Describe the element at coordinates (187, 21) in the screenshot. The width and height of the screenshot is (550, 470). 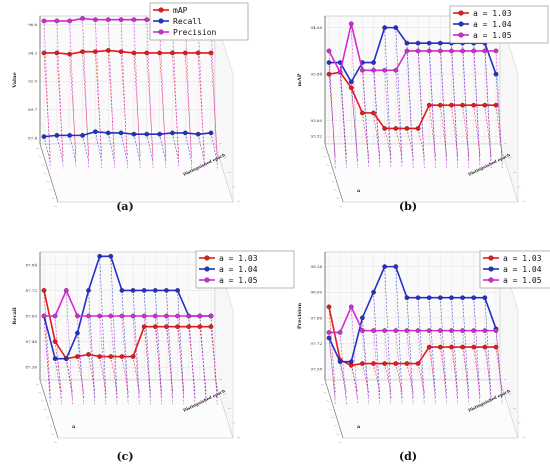
I see `legend-entry: Recall` at that location.